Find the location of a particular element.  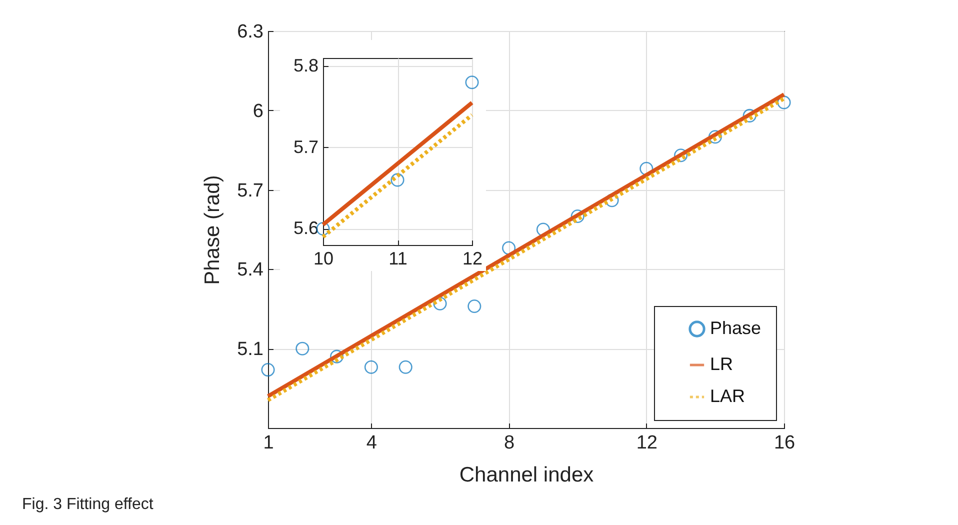

y-tick-label: 6 is located at coordinates (258, 111).